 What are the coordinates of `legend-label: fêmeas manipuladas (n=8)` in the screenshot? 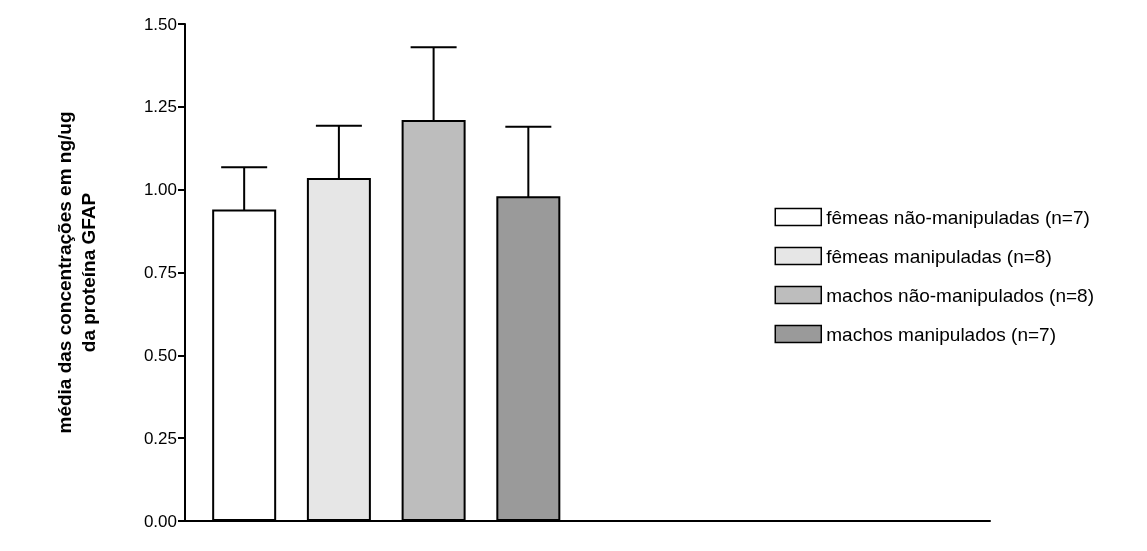 It's located at (939, 256).